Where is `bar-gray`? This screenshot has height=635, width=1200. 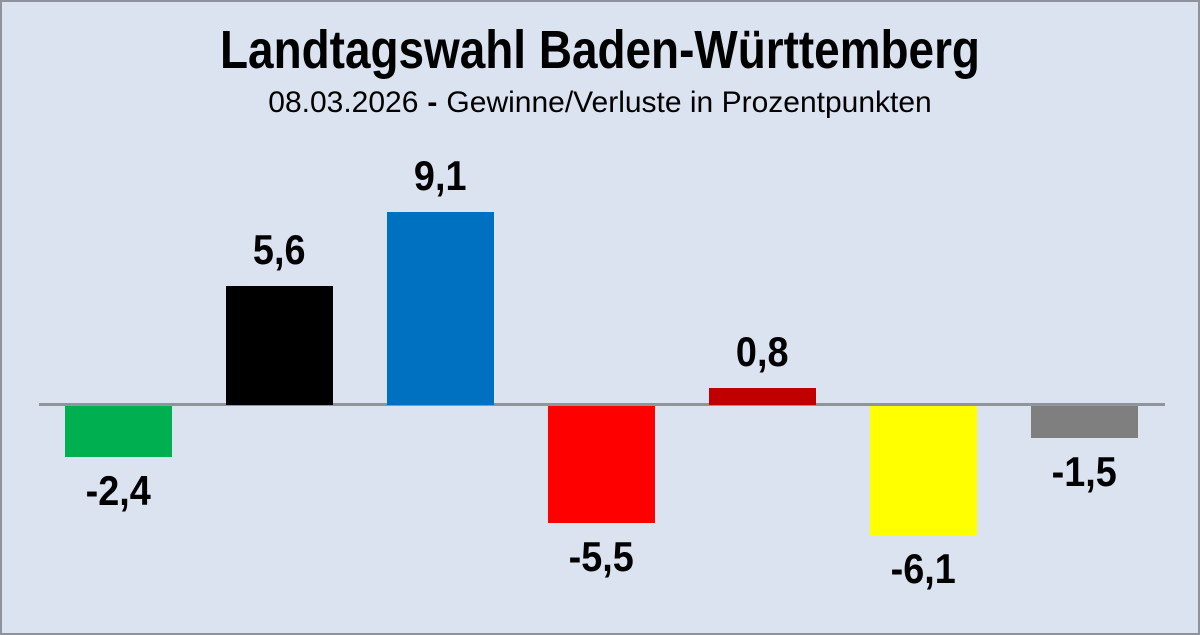 bar-gray is located at coordinates (1084, 422).